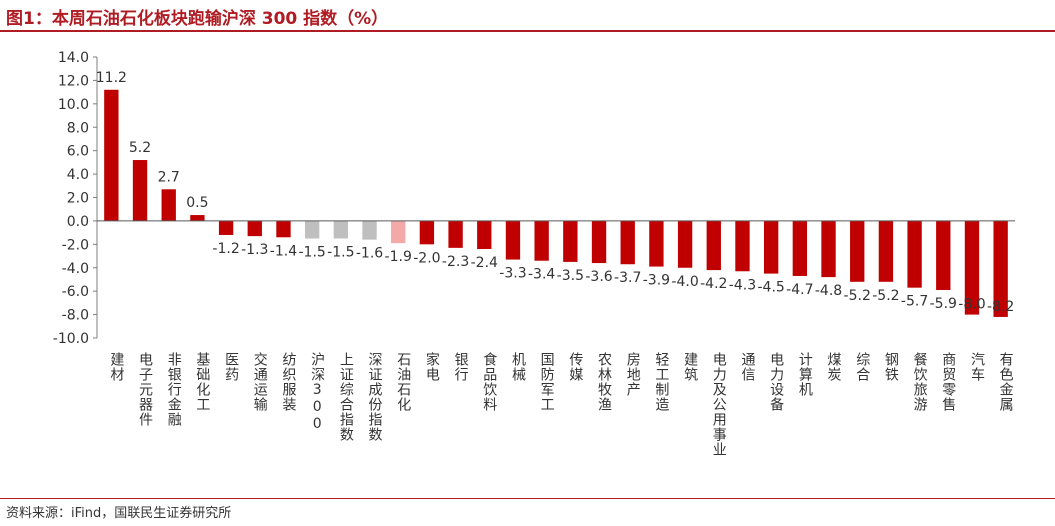 Image resolution: width=1055 pixels, height=526 pixels. What do you see at coordinates (771, 247) in the screenshot?
I see `bar-电力设备` at bounding box center [771, 247].